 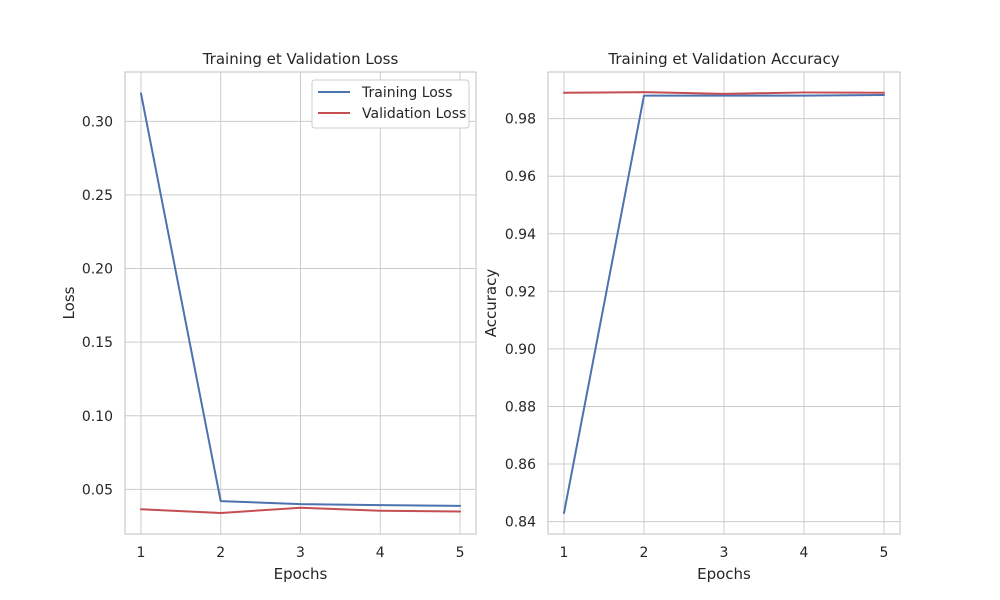 What do you see at coordinates (520, 523) in the screenshot?
I see `y-tick-label: 0.84` at bounding box center [520, 523].